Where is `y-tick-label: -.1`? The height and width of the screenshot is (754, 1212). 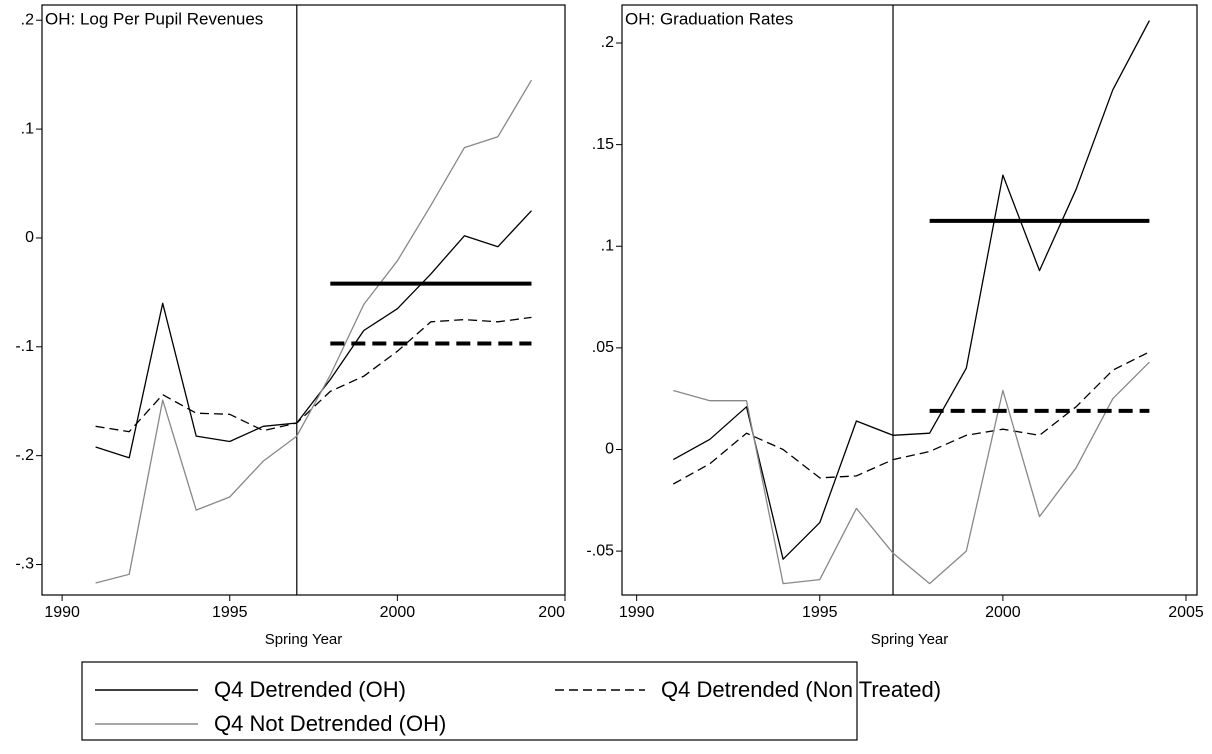 y-tick-label: -.1 is located at coordinates (24, 346).